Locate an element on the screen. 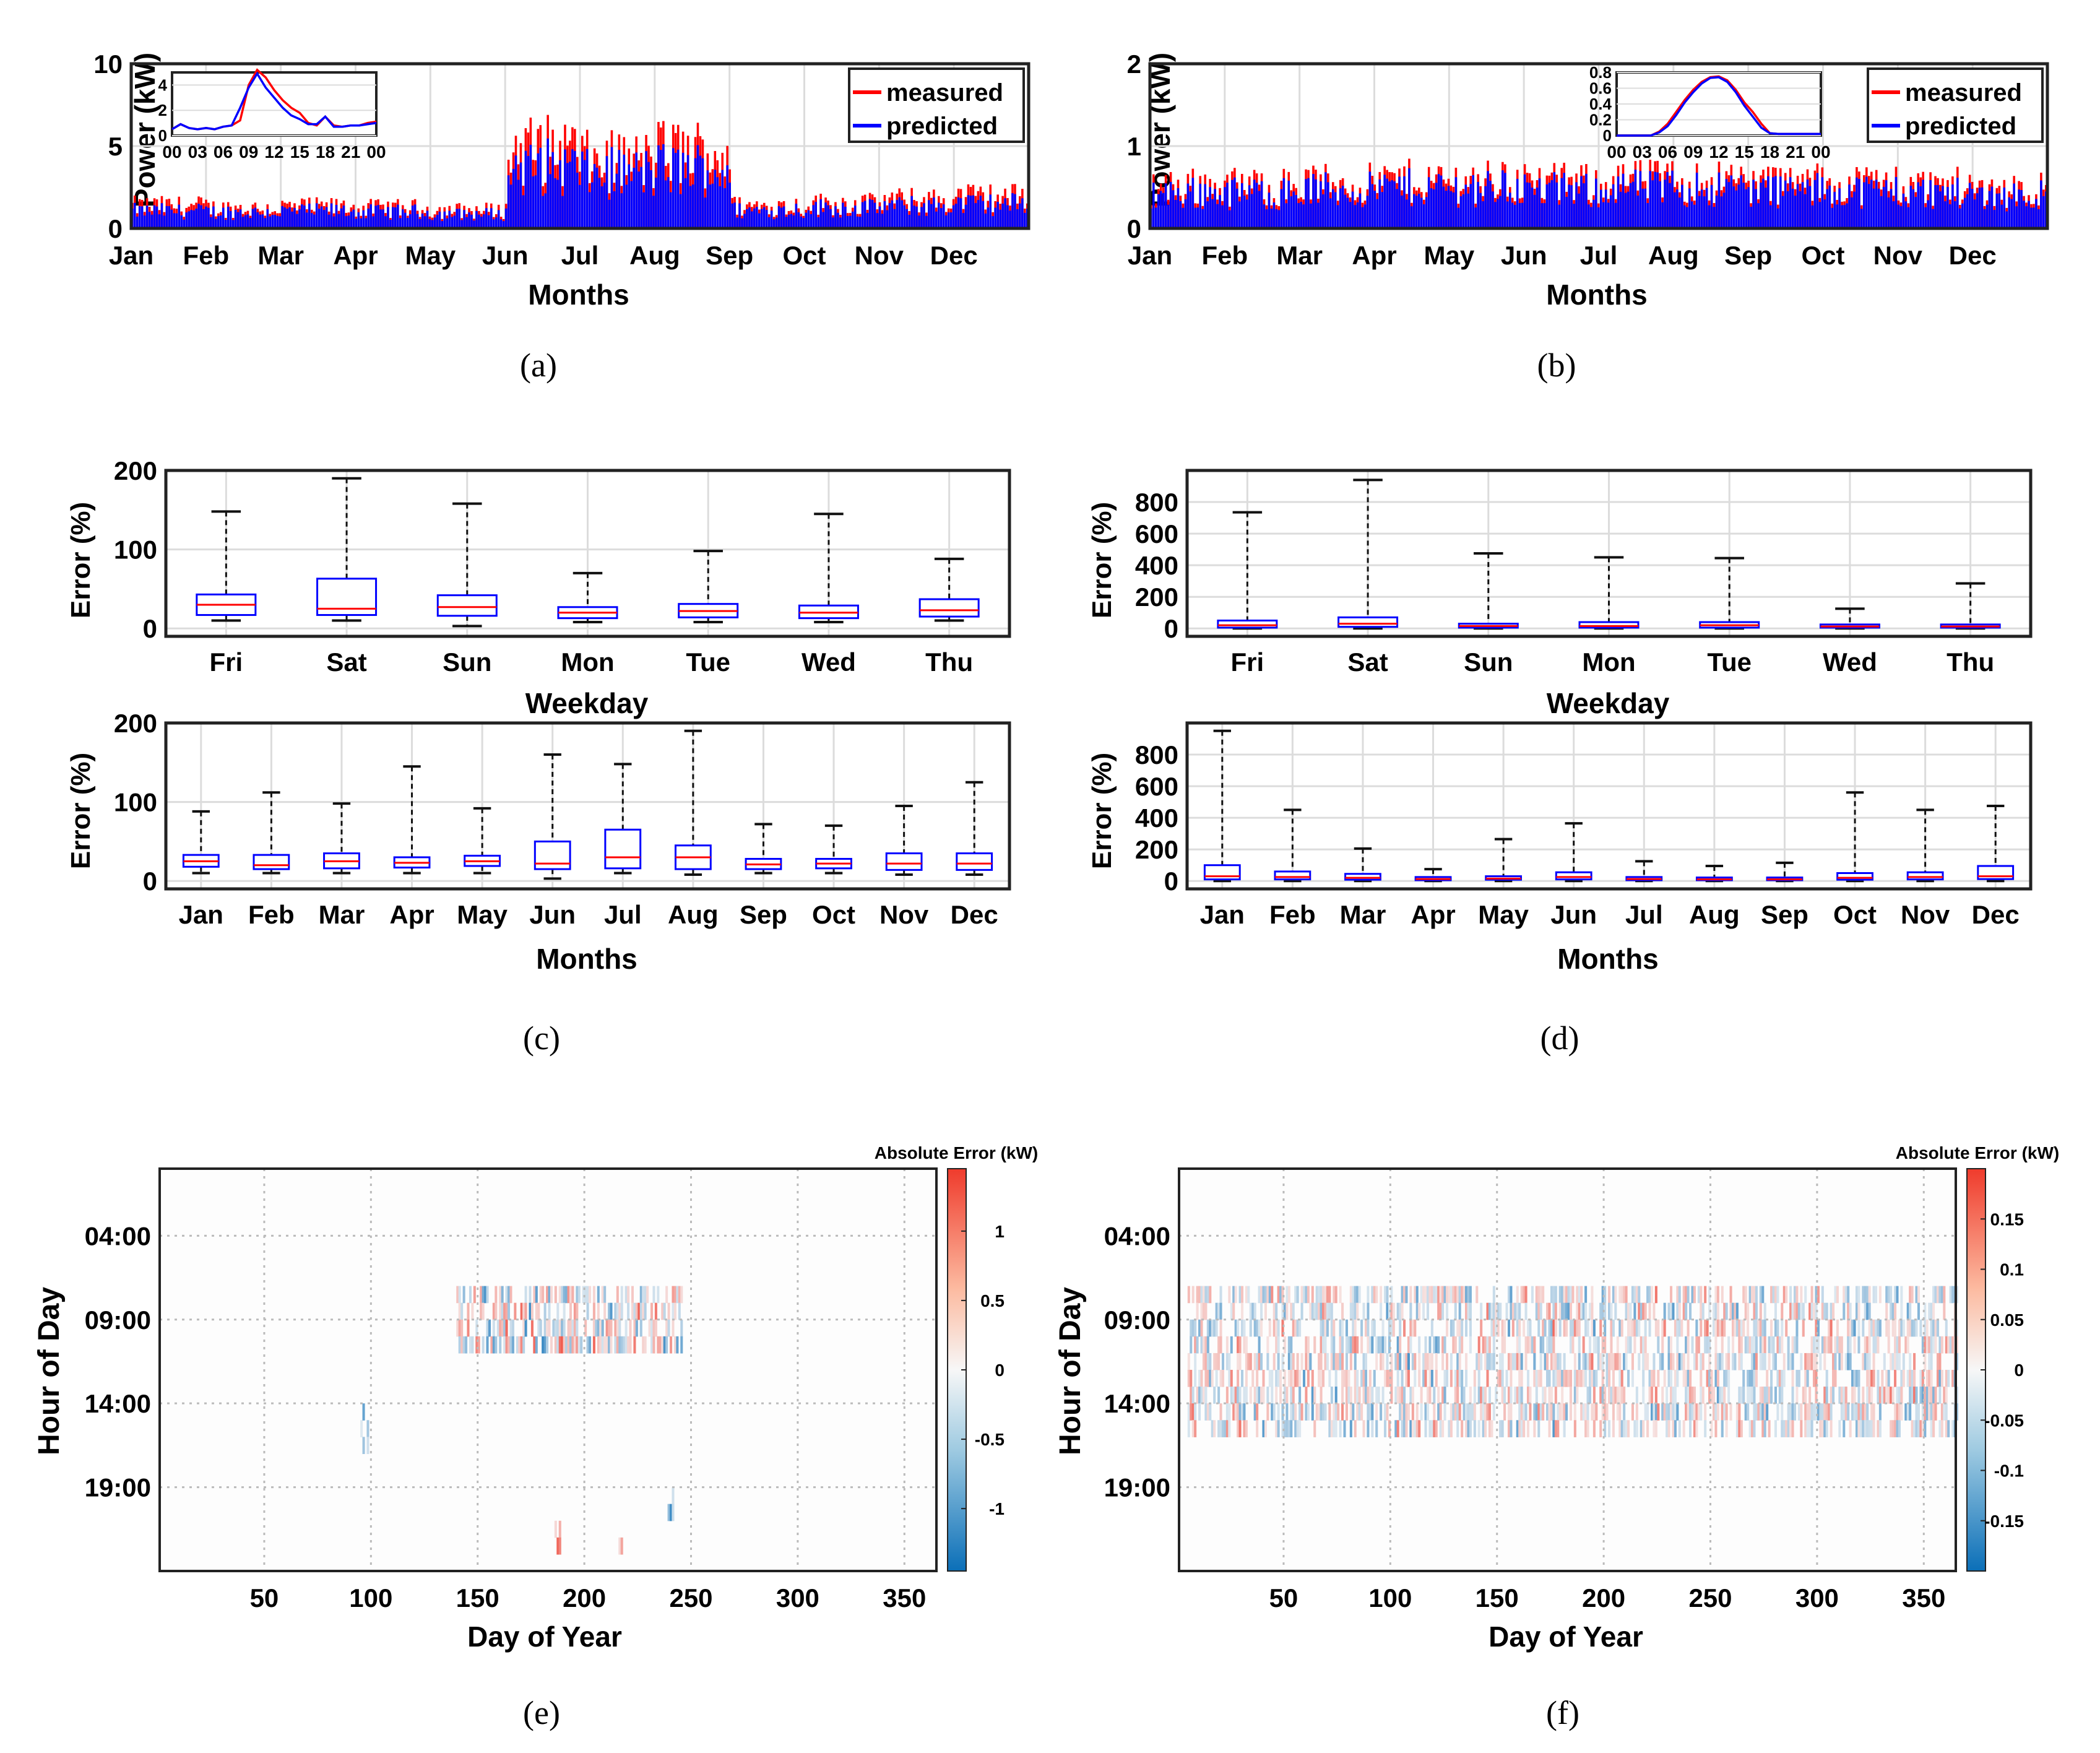  colorbar-tick-label: -0.1 is located at coordinates (2009, 1471).